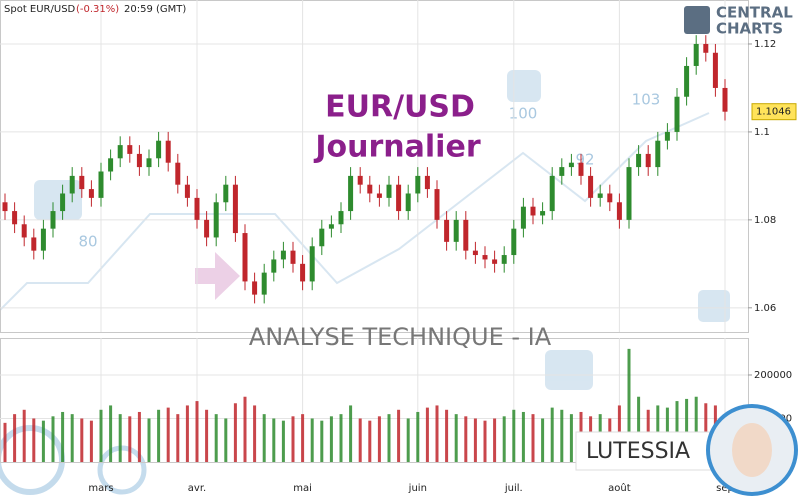 This screenshot has width=800, height=500. What do you see at coordinates (122, 470) in the screenshot?
I see `watermark-circle` at bounding box center [122, 470].